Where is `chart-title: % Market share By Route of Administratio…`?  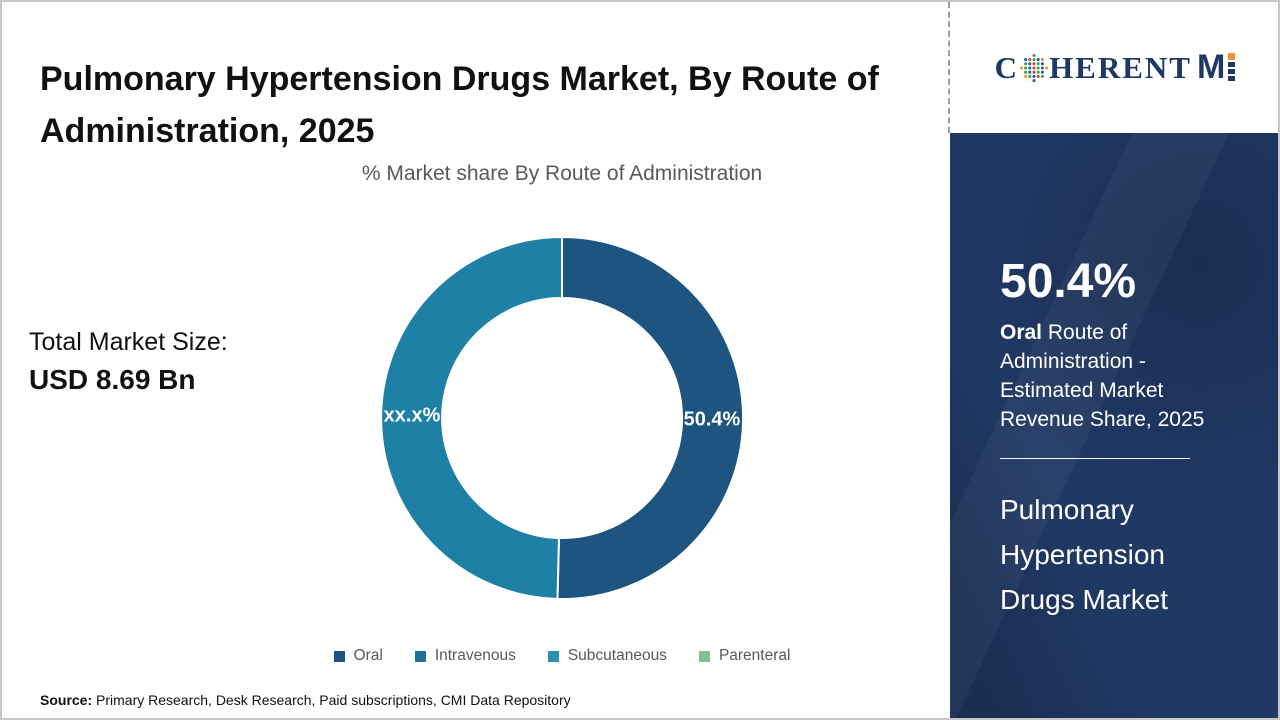
chart-title: % Market share By Route of Administratio… is located at coordinates (562, 173).